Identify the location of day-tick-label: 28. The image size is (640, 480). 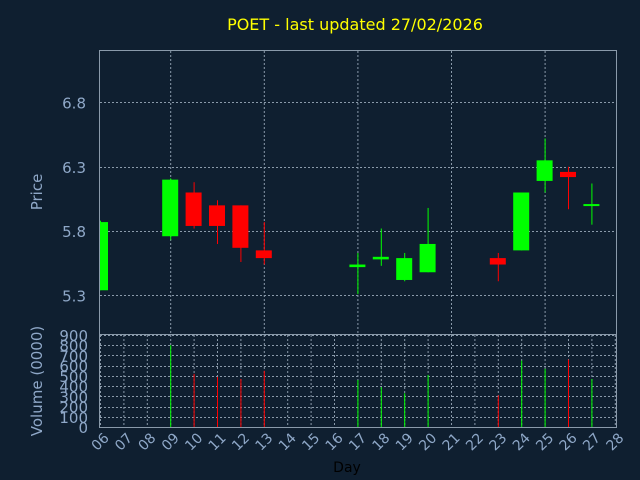
(615, 442).